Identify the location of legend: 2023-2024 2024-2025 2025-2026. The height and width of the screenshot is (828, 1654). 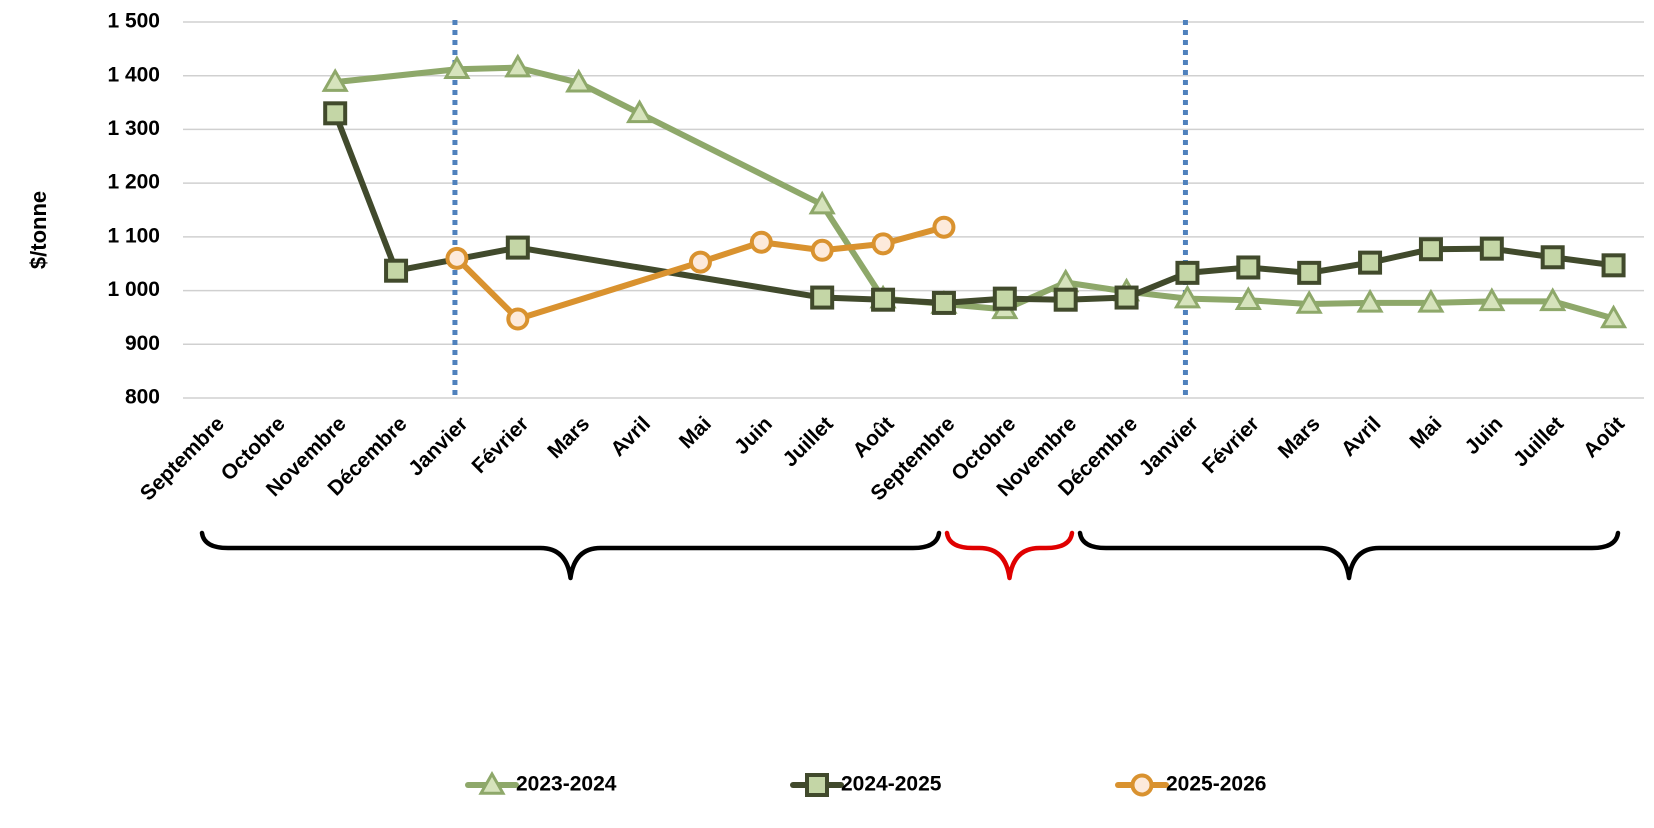
(865, 783).